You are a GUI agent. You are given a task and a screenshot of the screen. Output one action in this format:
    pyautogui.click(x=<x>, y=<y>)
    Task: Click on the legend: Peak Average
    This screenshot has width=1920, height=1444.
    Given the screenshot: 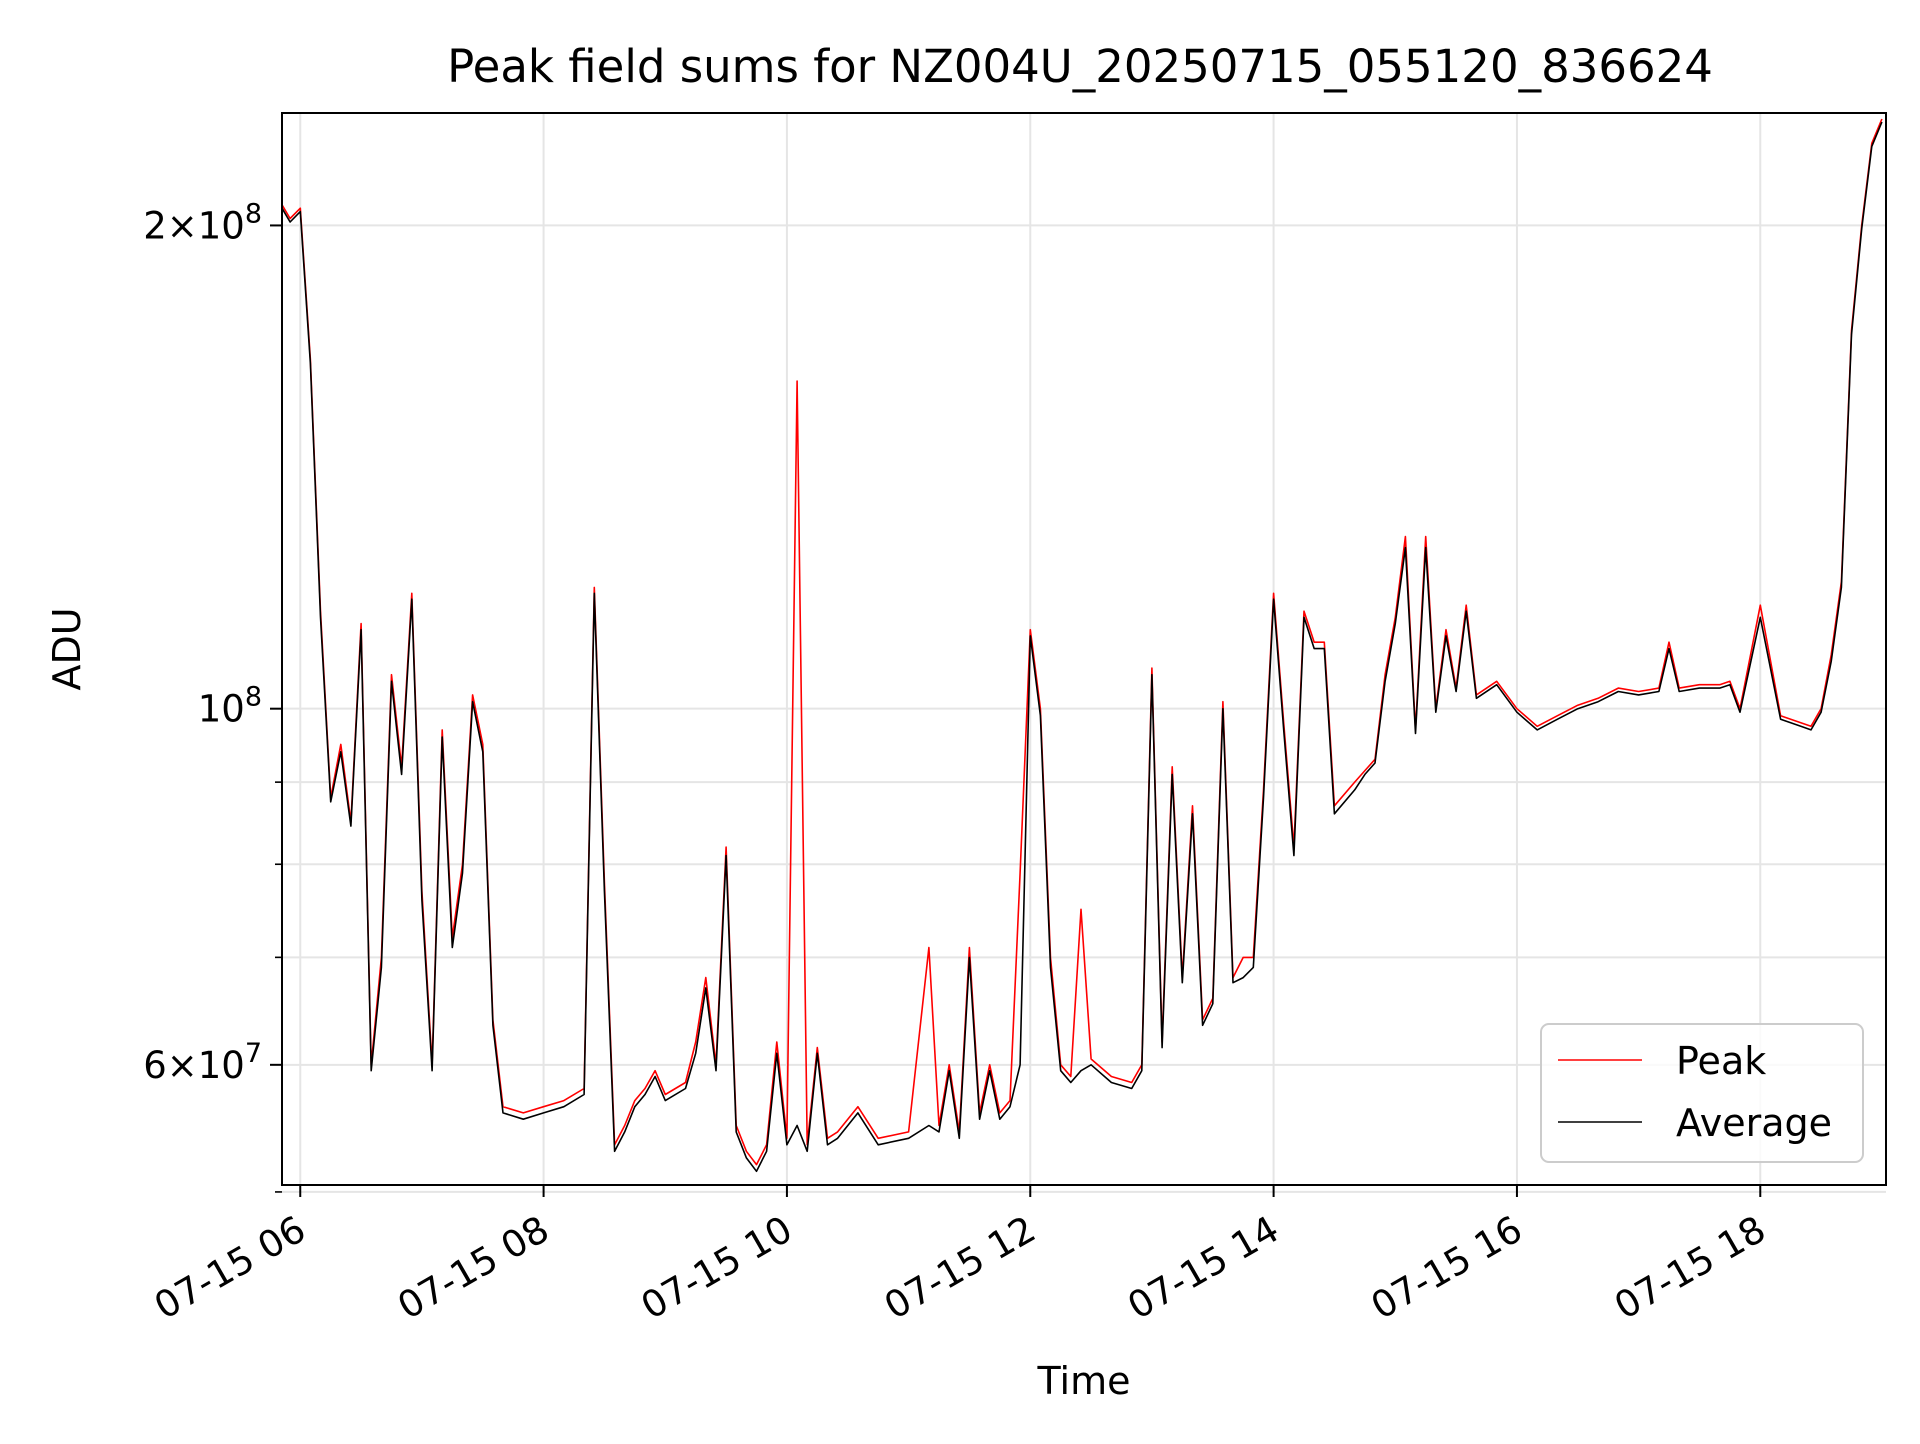 What is the action you would take?
    pyautogui.click(x=1702, y=1093)
    